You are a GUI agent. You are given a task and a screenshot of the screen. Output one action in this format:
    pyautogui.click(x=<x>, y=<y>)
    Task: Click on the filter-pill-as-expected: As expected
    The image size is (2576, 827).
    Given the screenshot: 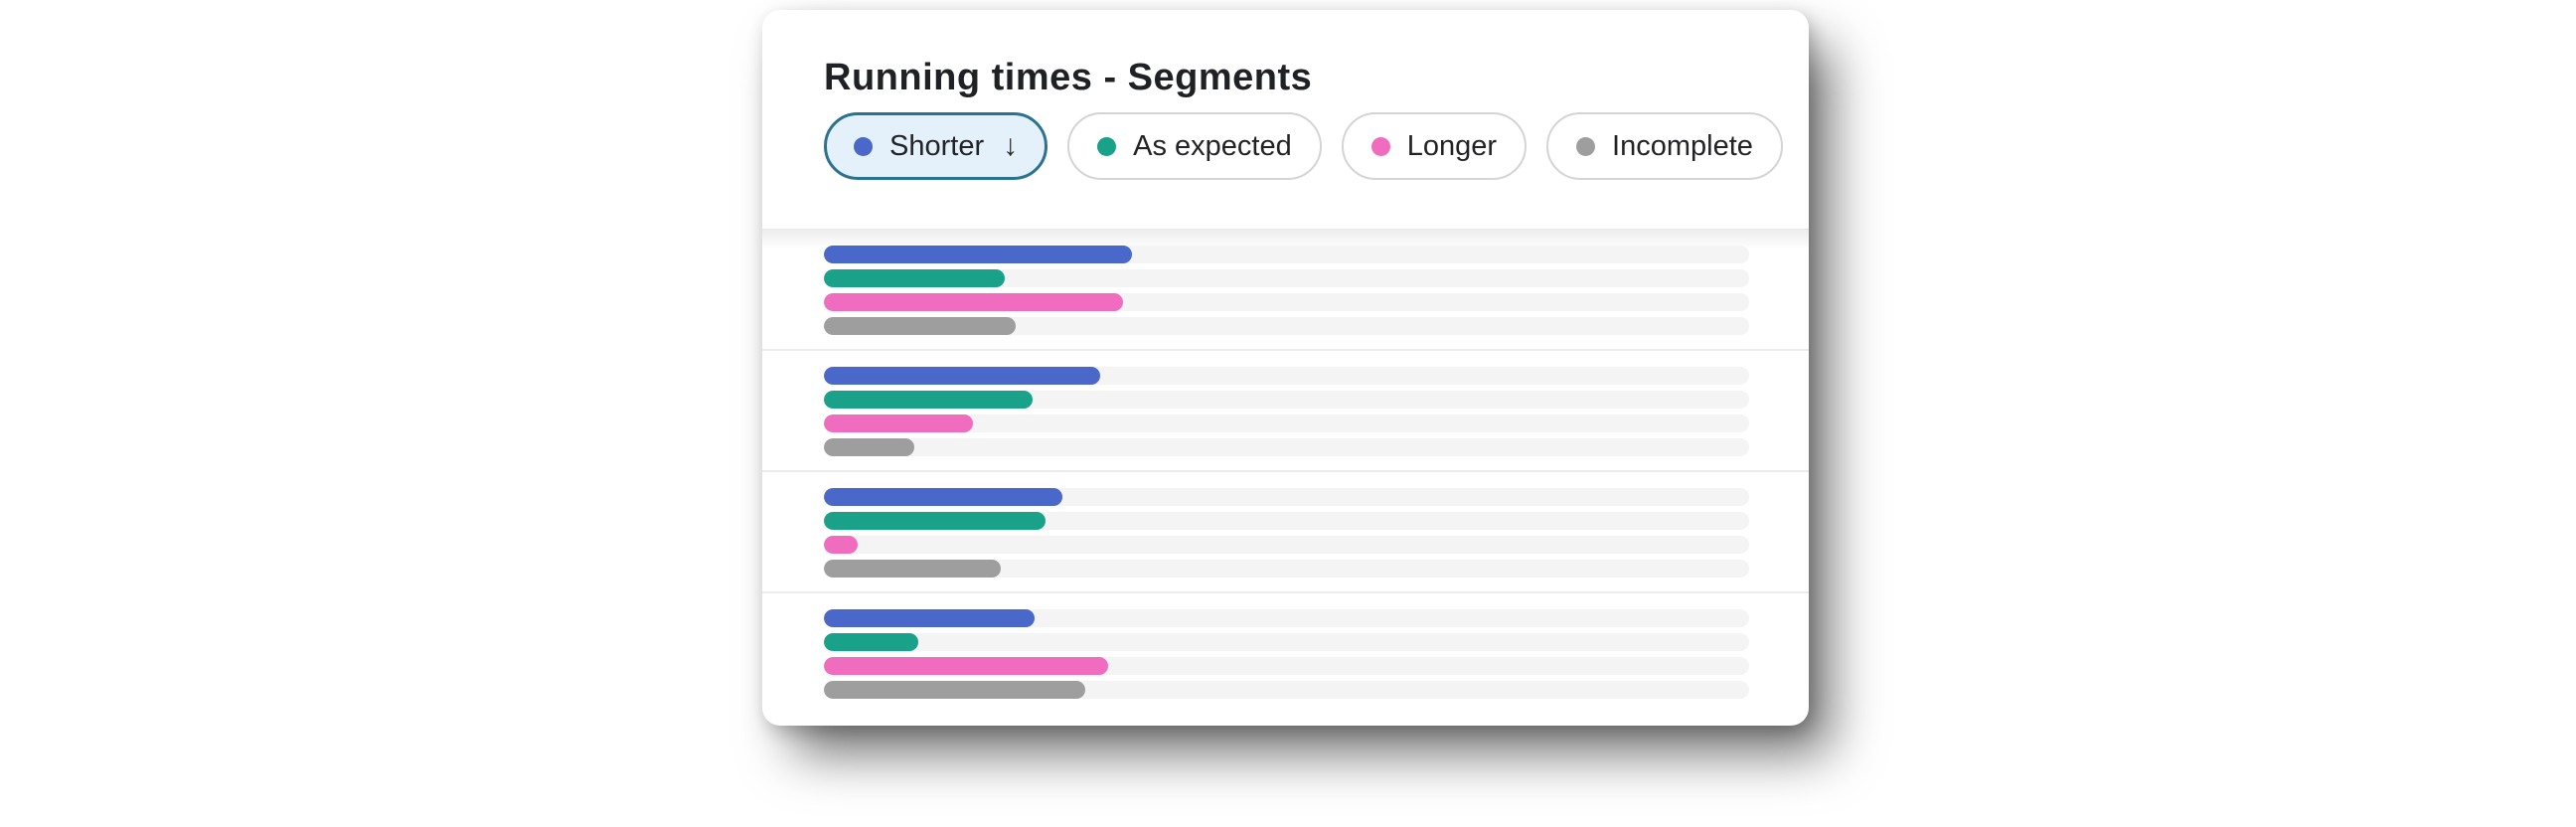 What is the action you would take?
    pyautogui.click(x=1194, y=146)
    